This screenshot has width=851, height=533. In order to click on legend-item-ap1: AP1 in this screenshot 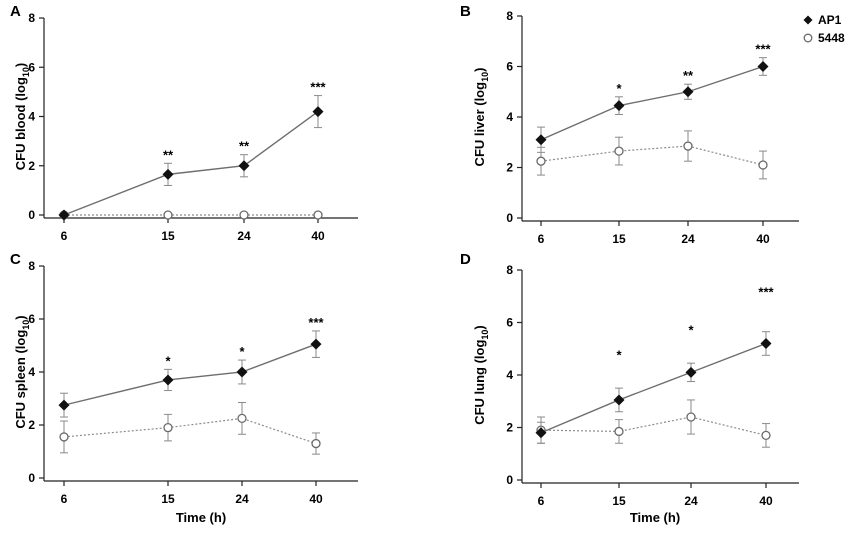, I will do `click(822, 20)`.